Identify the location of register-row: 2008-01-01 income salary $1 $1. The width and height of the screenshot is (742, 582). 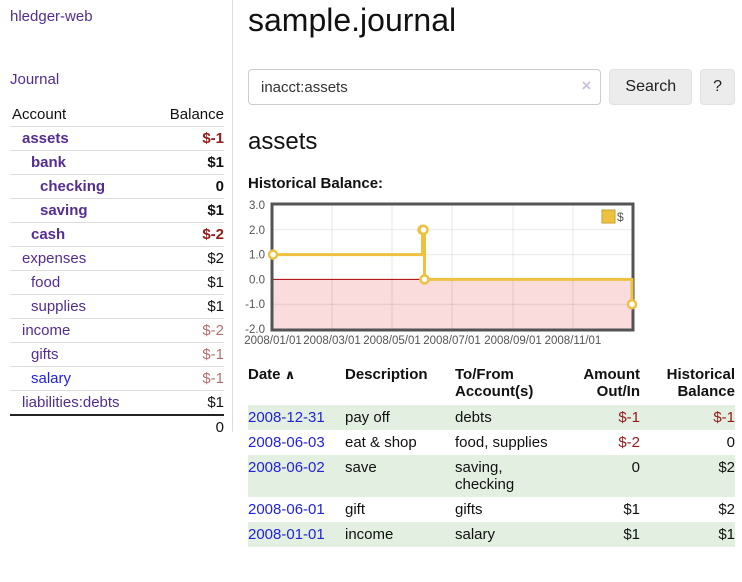
(491, 534).